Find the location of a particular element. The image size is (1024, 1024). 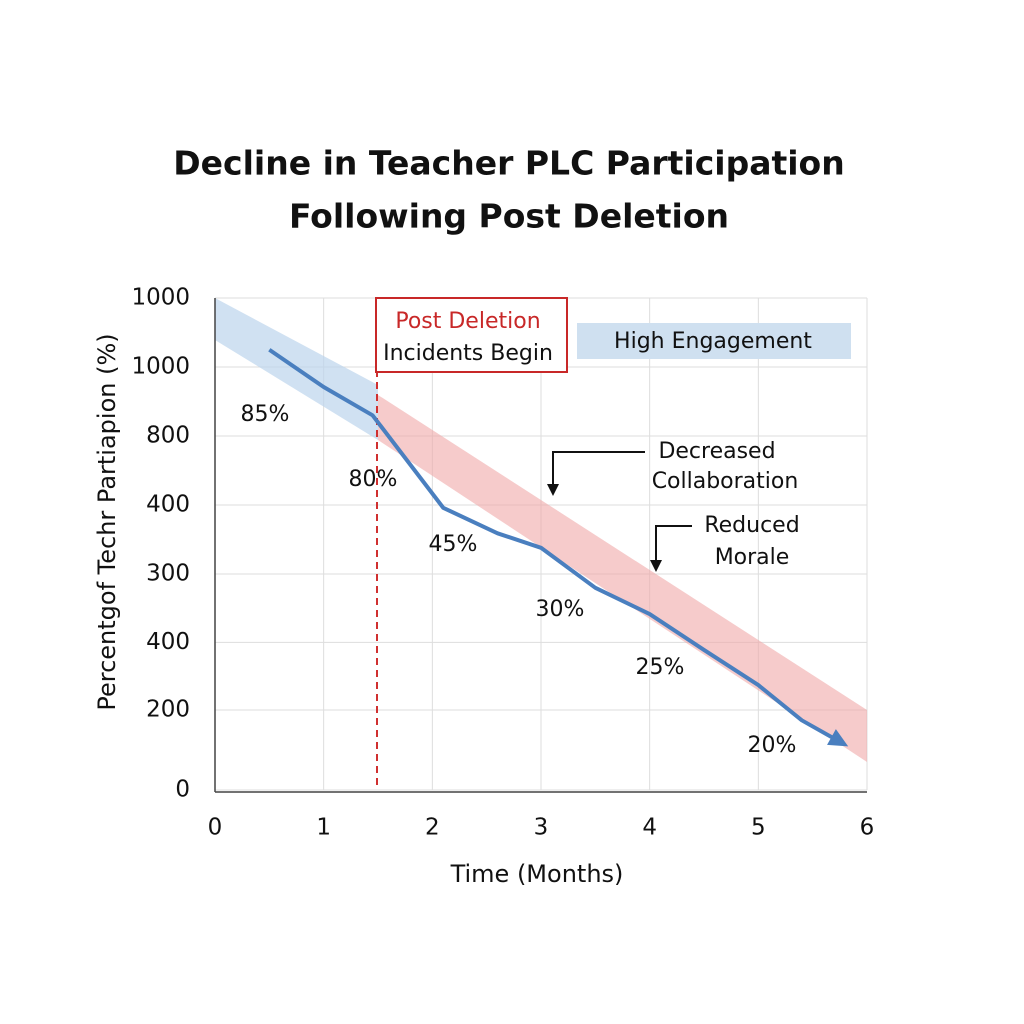

event-label: Post Deletion is located at coordinates (467, 321).